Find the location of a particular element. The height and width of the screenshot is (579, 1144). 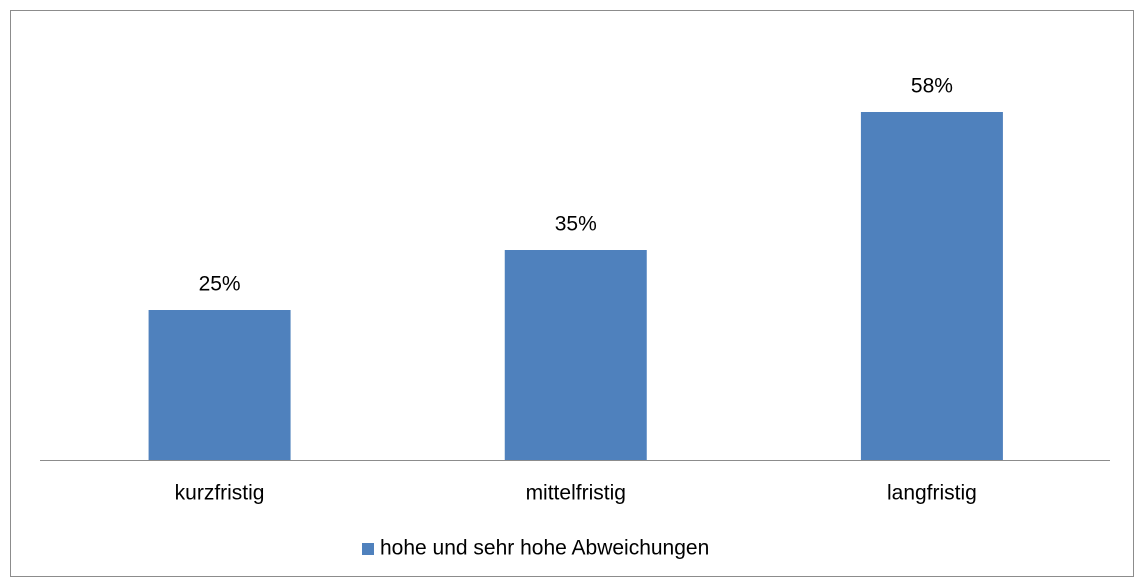

legend-swatch is located at coordinates (368, 549).